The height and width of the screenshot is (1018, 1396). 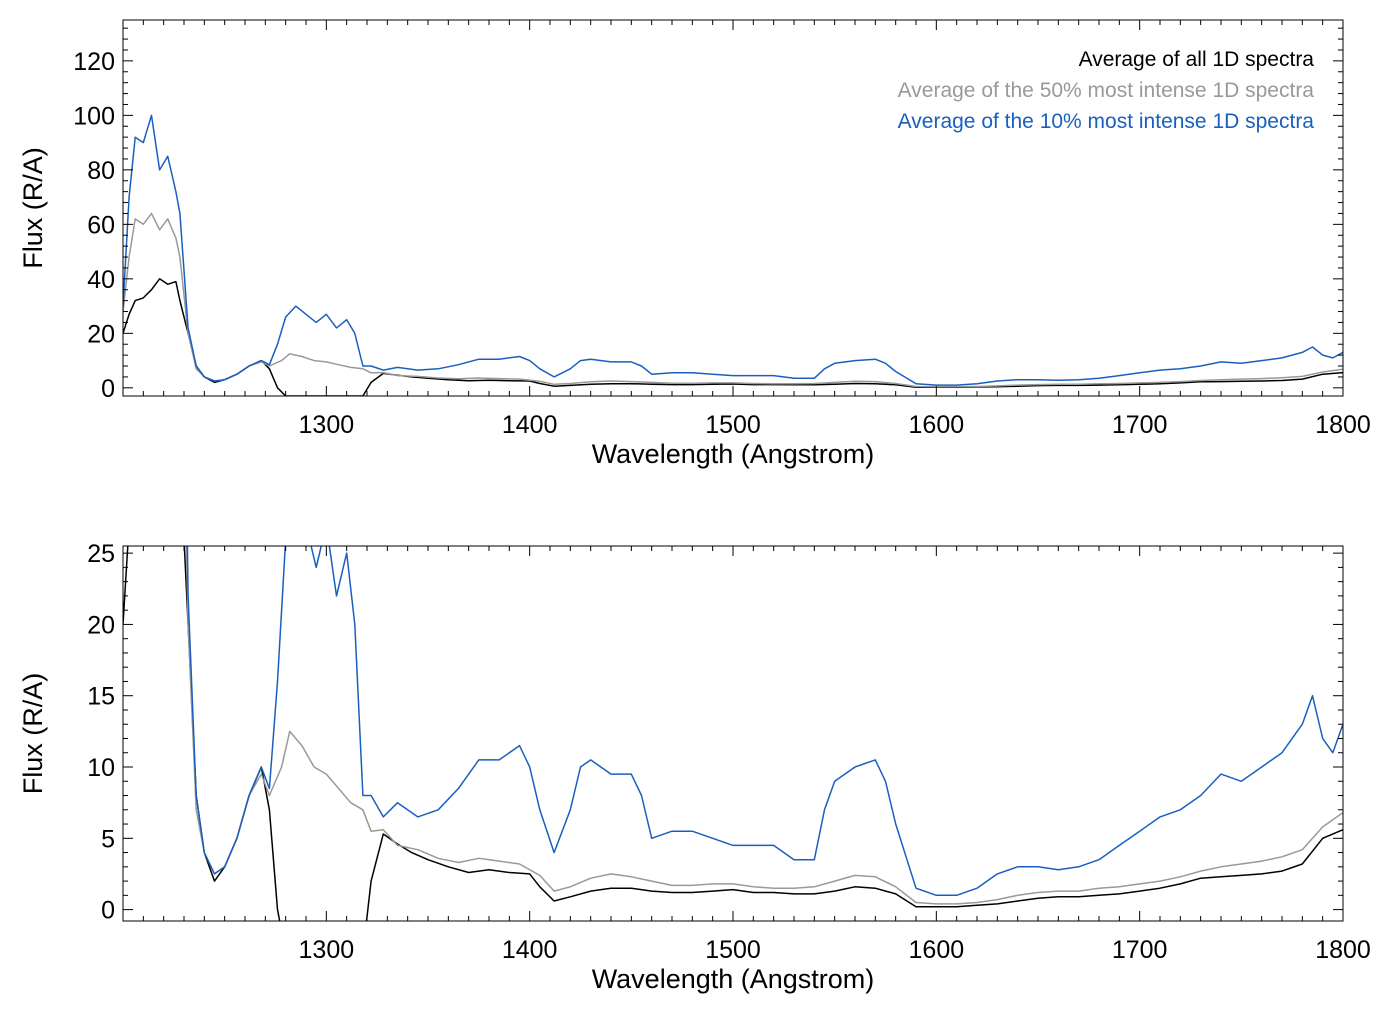 I want to click on y-tick-label: 10, so click(x=101, y=768).